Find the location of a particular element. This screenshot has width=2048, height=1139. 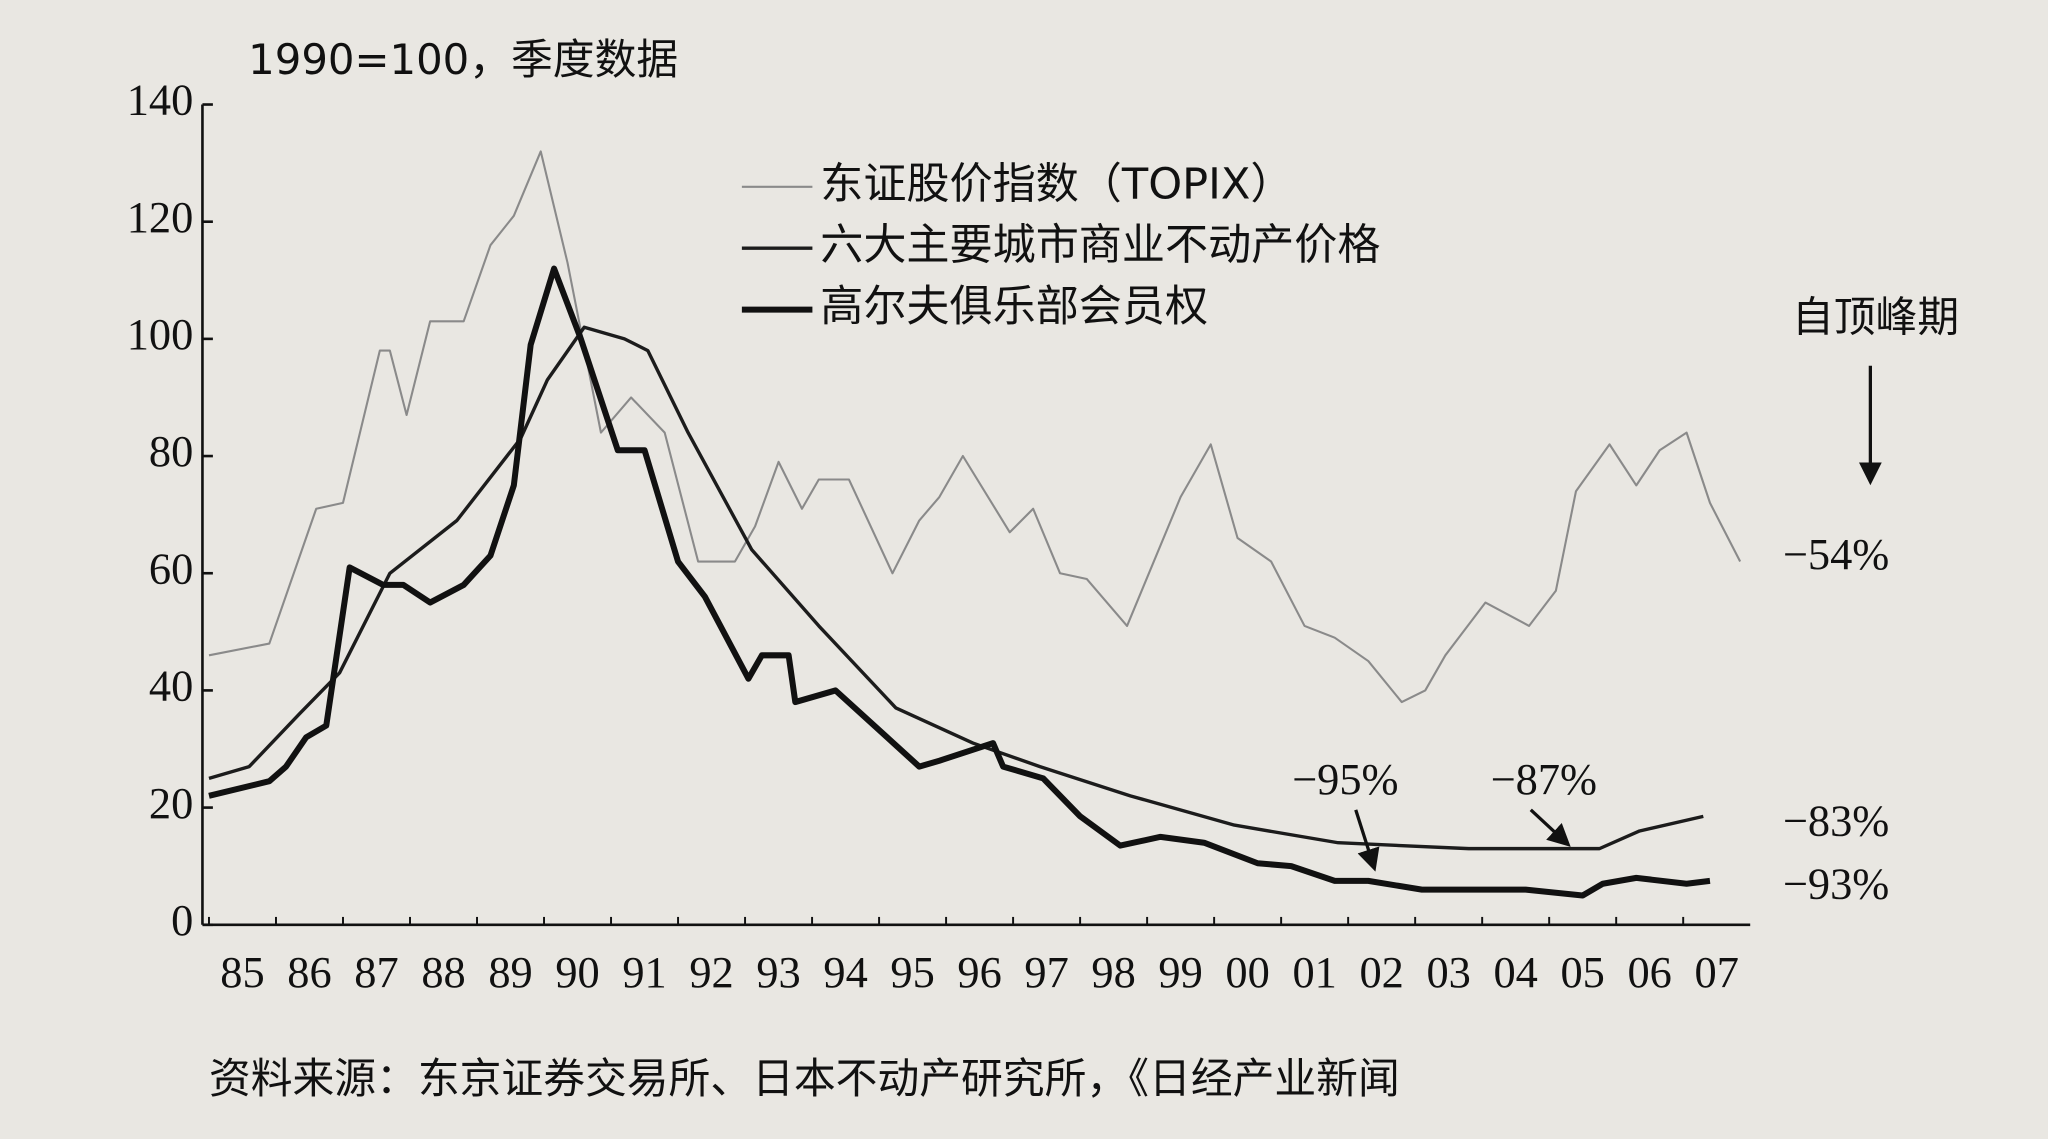

y-tick-label: 60 is located at coordinates (171, 568).